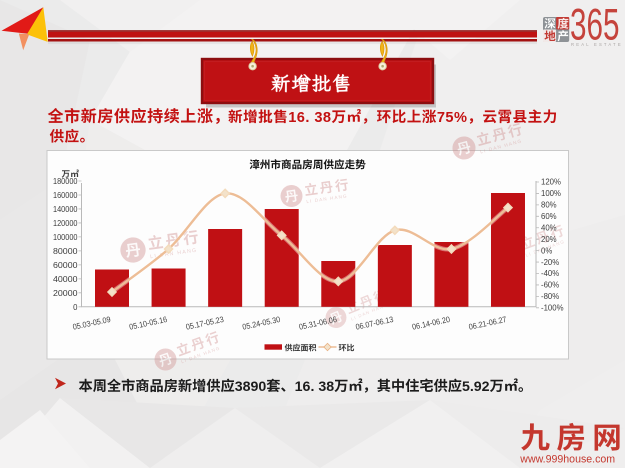  I want to click on svg-text: 160000, so click(65, 195).